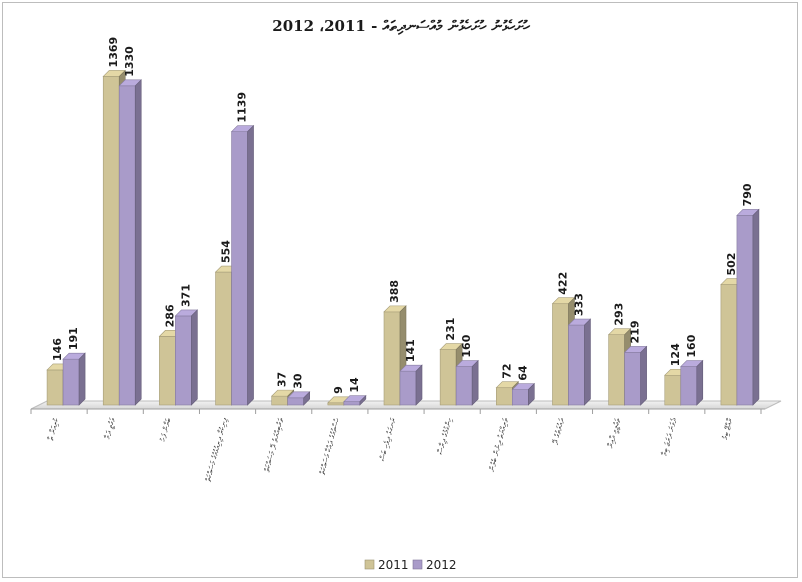 The image size is (802, 582). Describe the element at coordinates (242, 107) in the screenshot. I see `value-label-2012-4: 1139` at that location.